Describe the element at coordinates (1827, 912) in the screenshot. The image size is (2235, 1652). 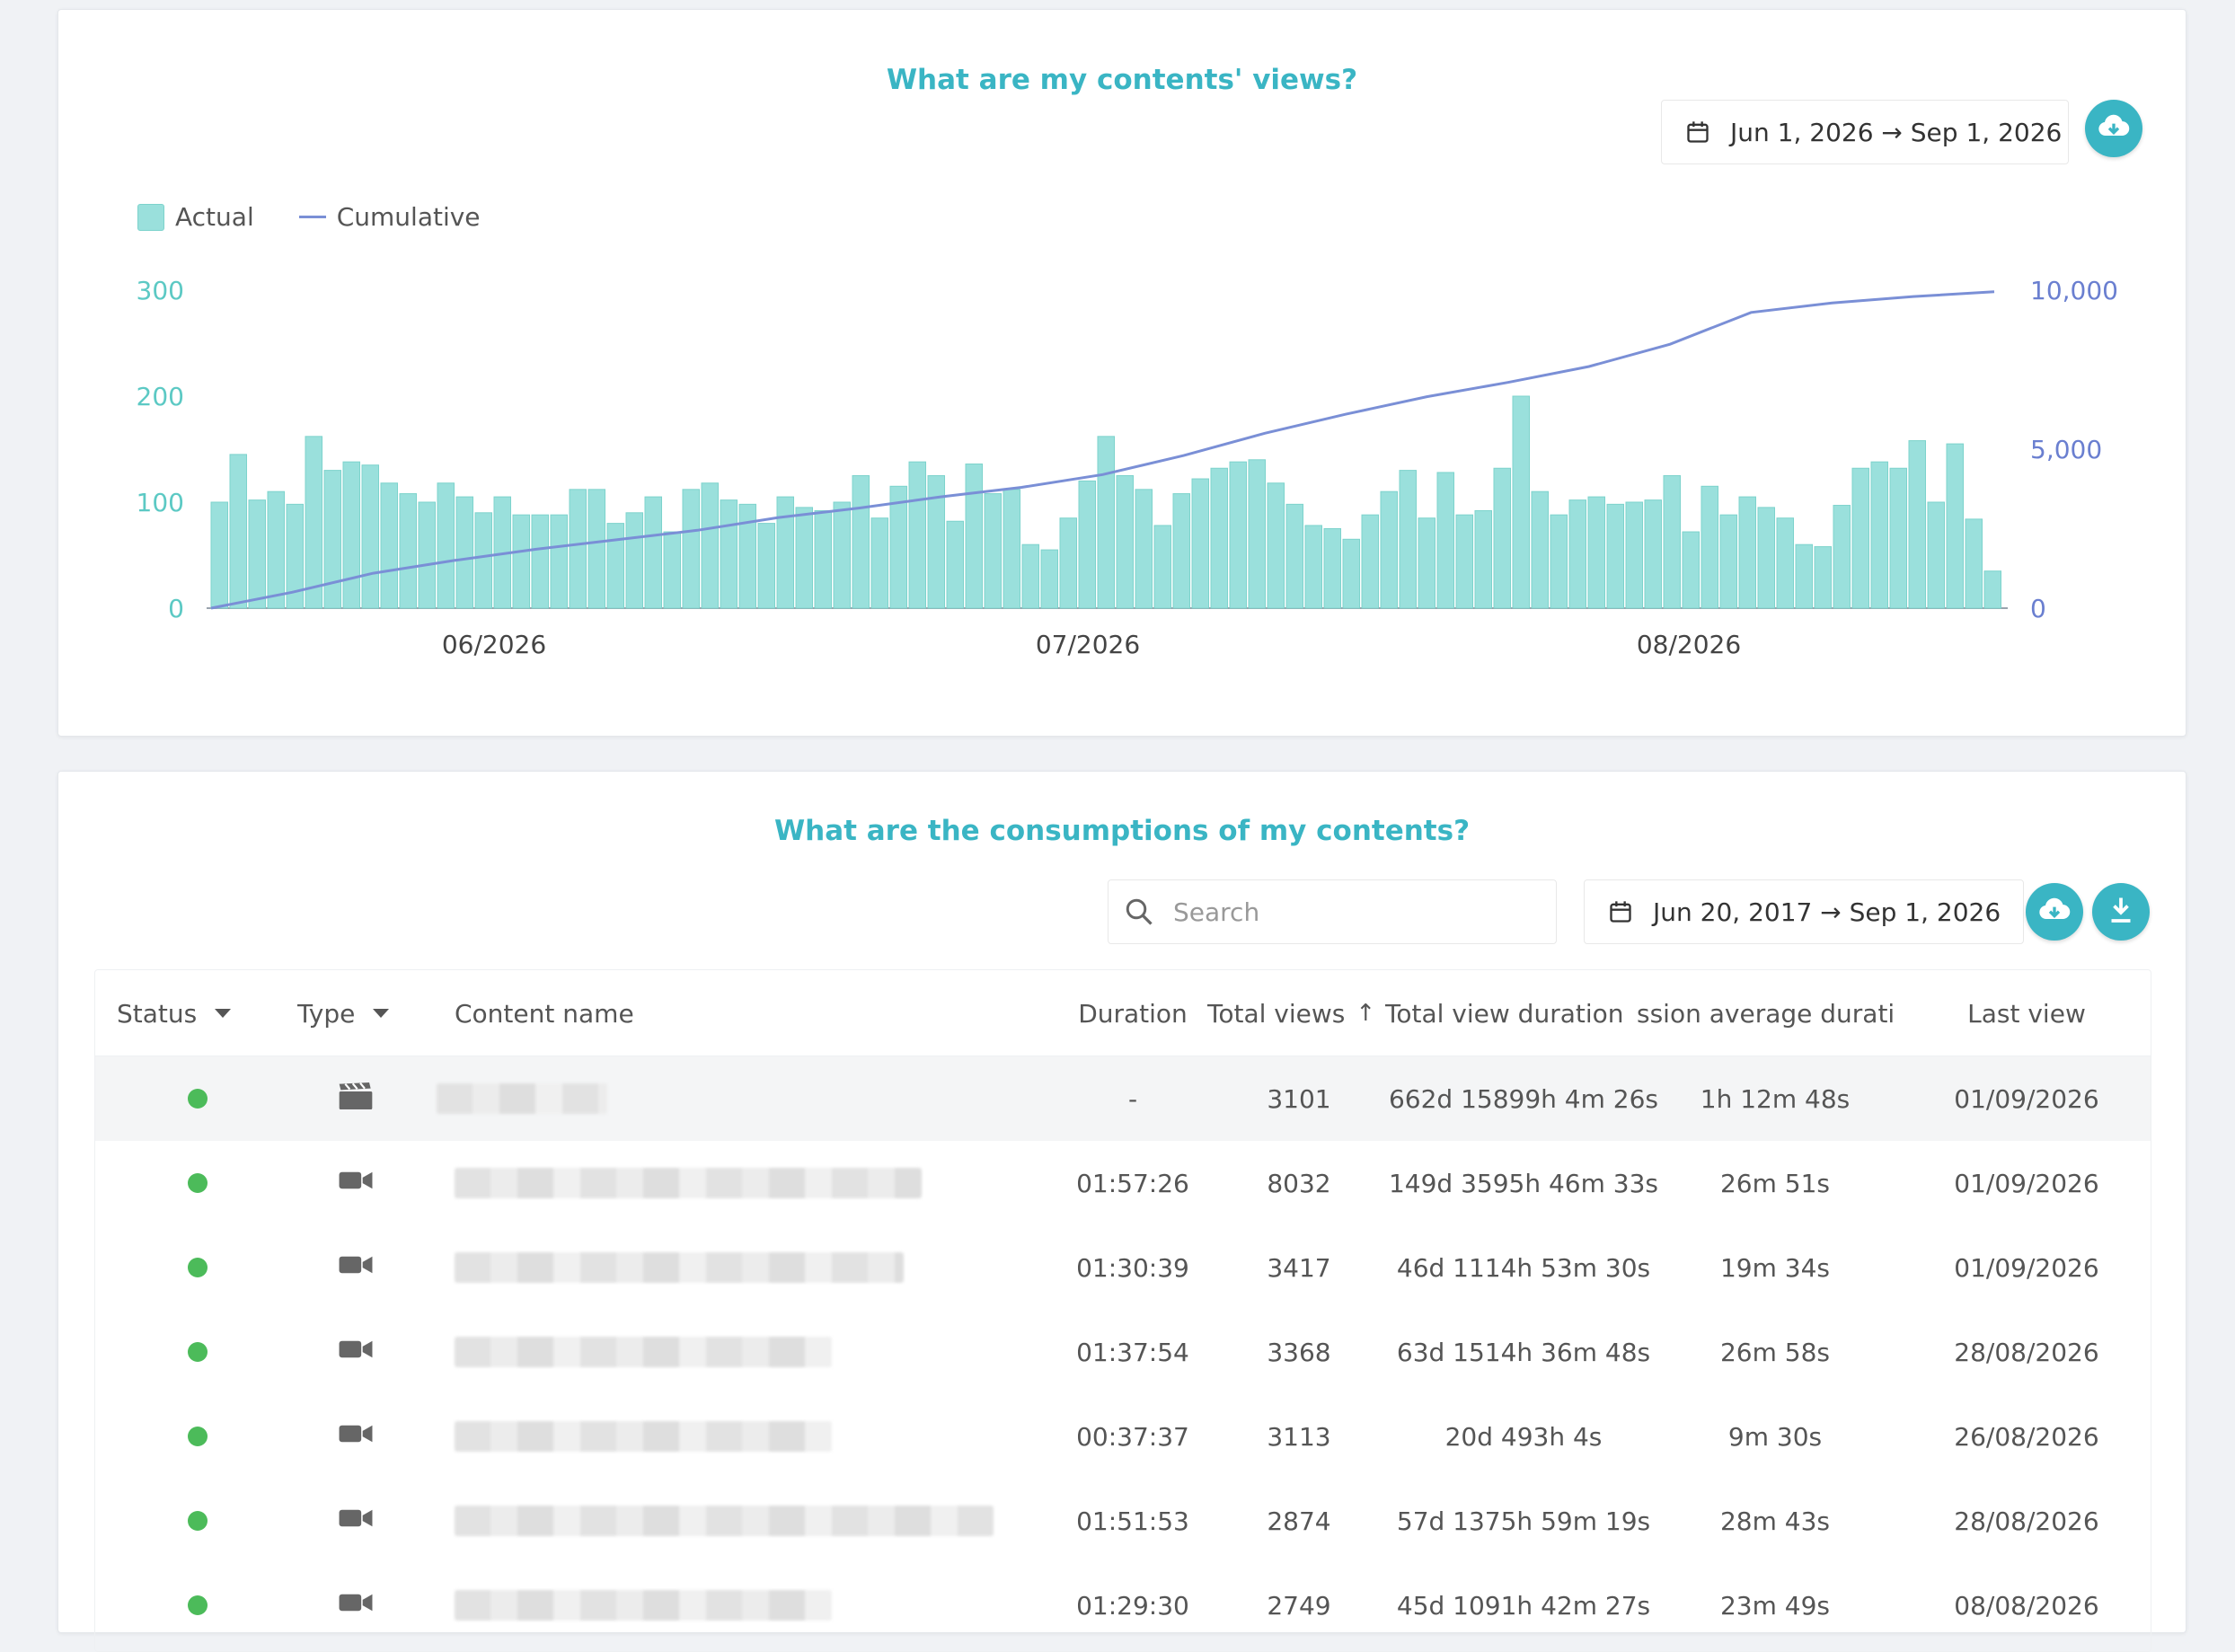
I see `consumption-date-range-text: Jun 20, 2017 → Sep 1, 2026` at that location.